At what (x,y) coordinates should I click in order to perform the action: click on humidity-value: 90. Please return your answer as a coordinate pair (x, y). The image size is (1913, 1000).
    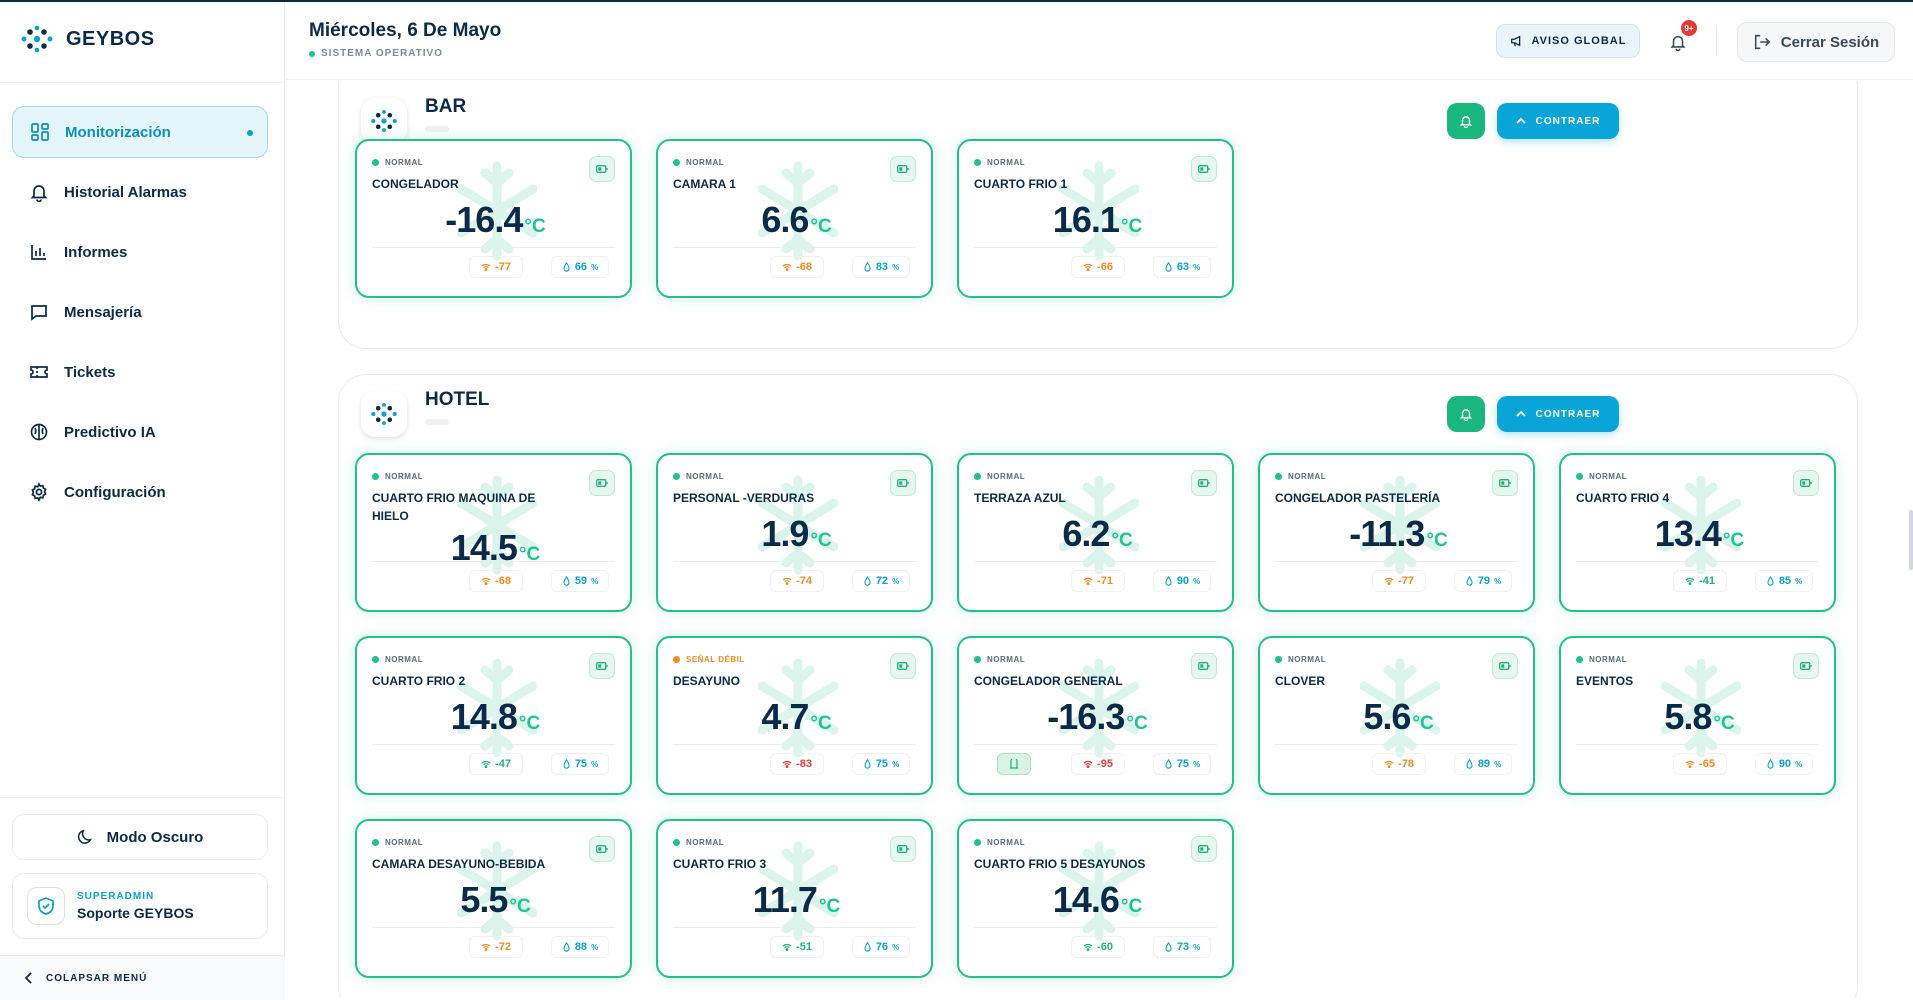
    Looking at the image, I should click on (1785, 764).